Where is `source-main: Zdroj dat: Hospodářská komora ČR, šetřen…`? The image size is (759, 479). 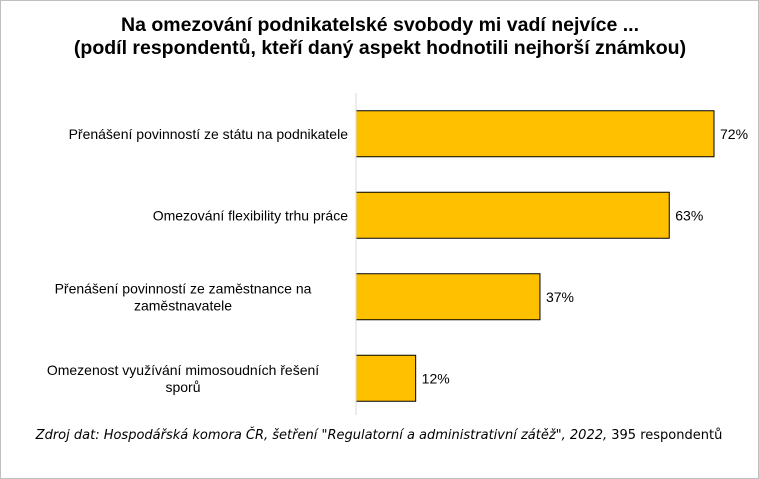
source-main: Zdroj dat: Hospodářská komora ČR, šetřen… is located at coordinates (321, 435).